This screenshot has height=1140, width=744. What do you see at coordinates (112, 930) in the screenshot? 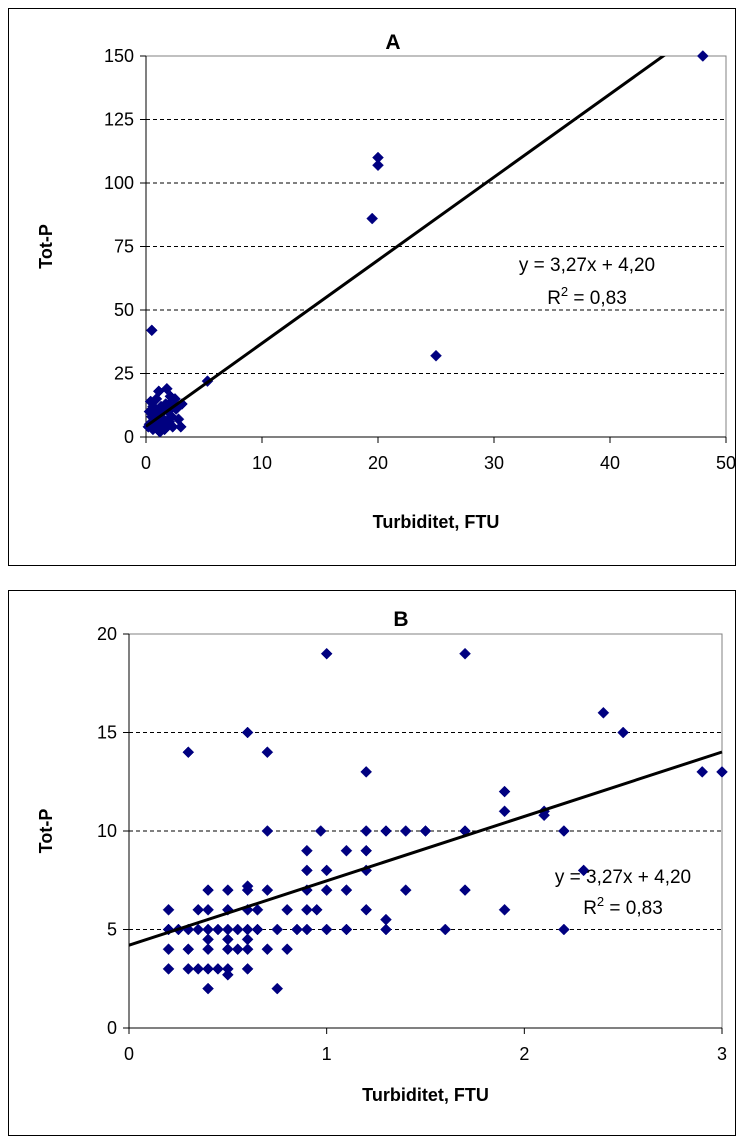
I see `y-tick-label: 5` at bounding box center [112, 930].